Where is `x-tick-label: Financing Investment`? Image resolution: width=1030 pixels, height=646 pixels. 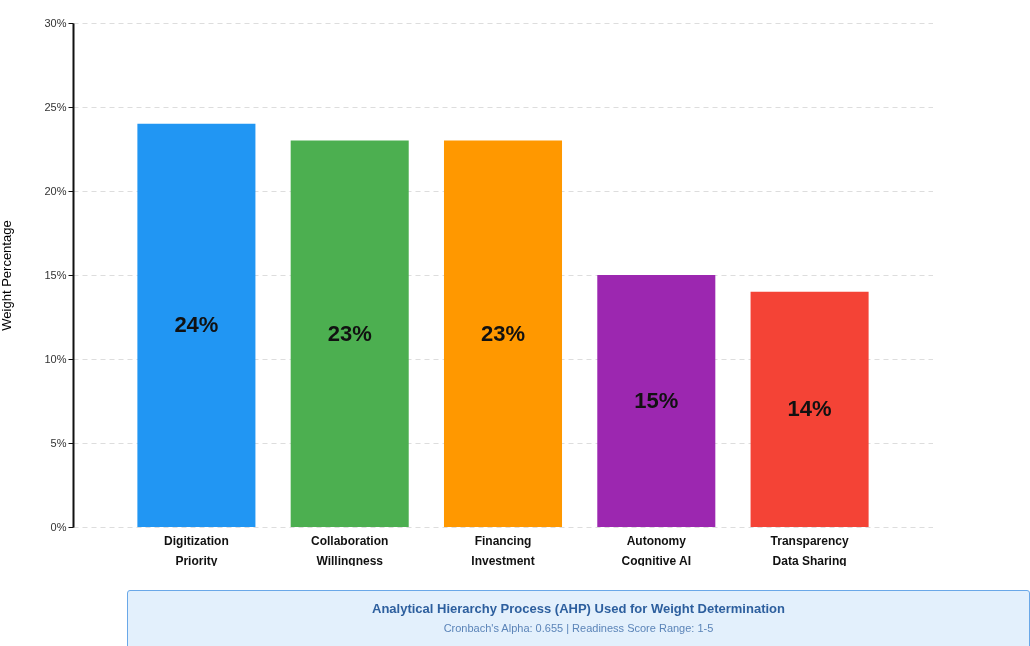 x-tick-label: Financing Investment is located at coordinates (503, 550).